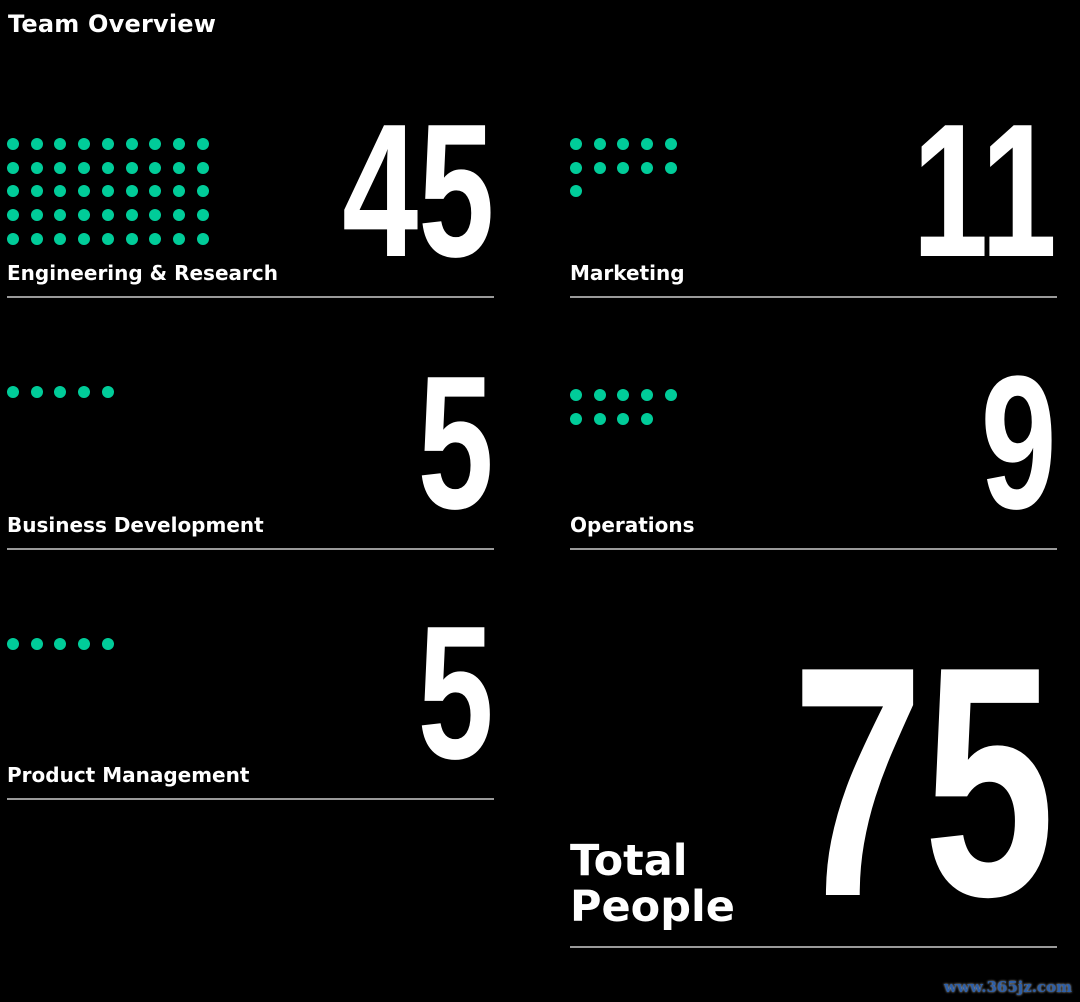  What do you see at coordinates (627, 273) in the screenshot?
I see `team-label: Marketing` at bounding box center [627, 273].